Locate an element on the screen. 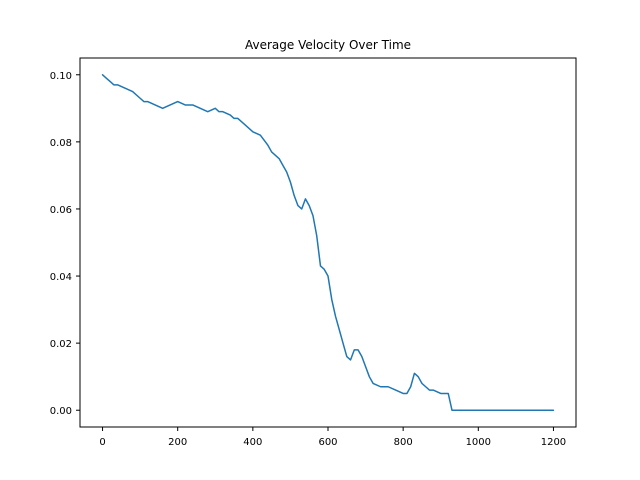 This screenshot has height=480, width=640. x-tick-label: 600 is located at coordinates (327, 442).